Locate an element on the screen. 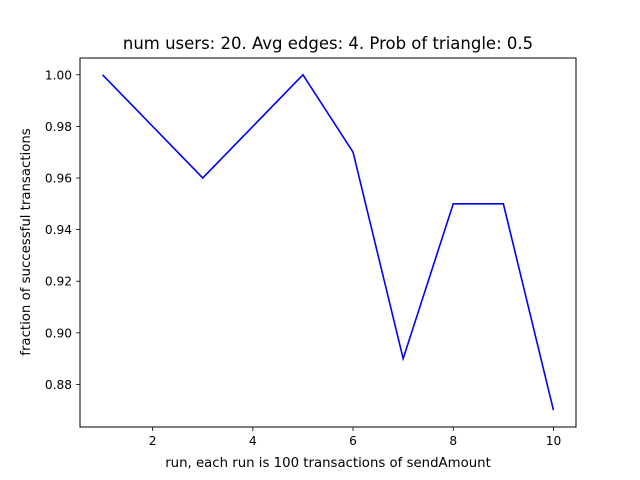 This screenshot has height=480, width=640. y-tick-label: 0.96 is located at coordinates (58, 178).